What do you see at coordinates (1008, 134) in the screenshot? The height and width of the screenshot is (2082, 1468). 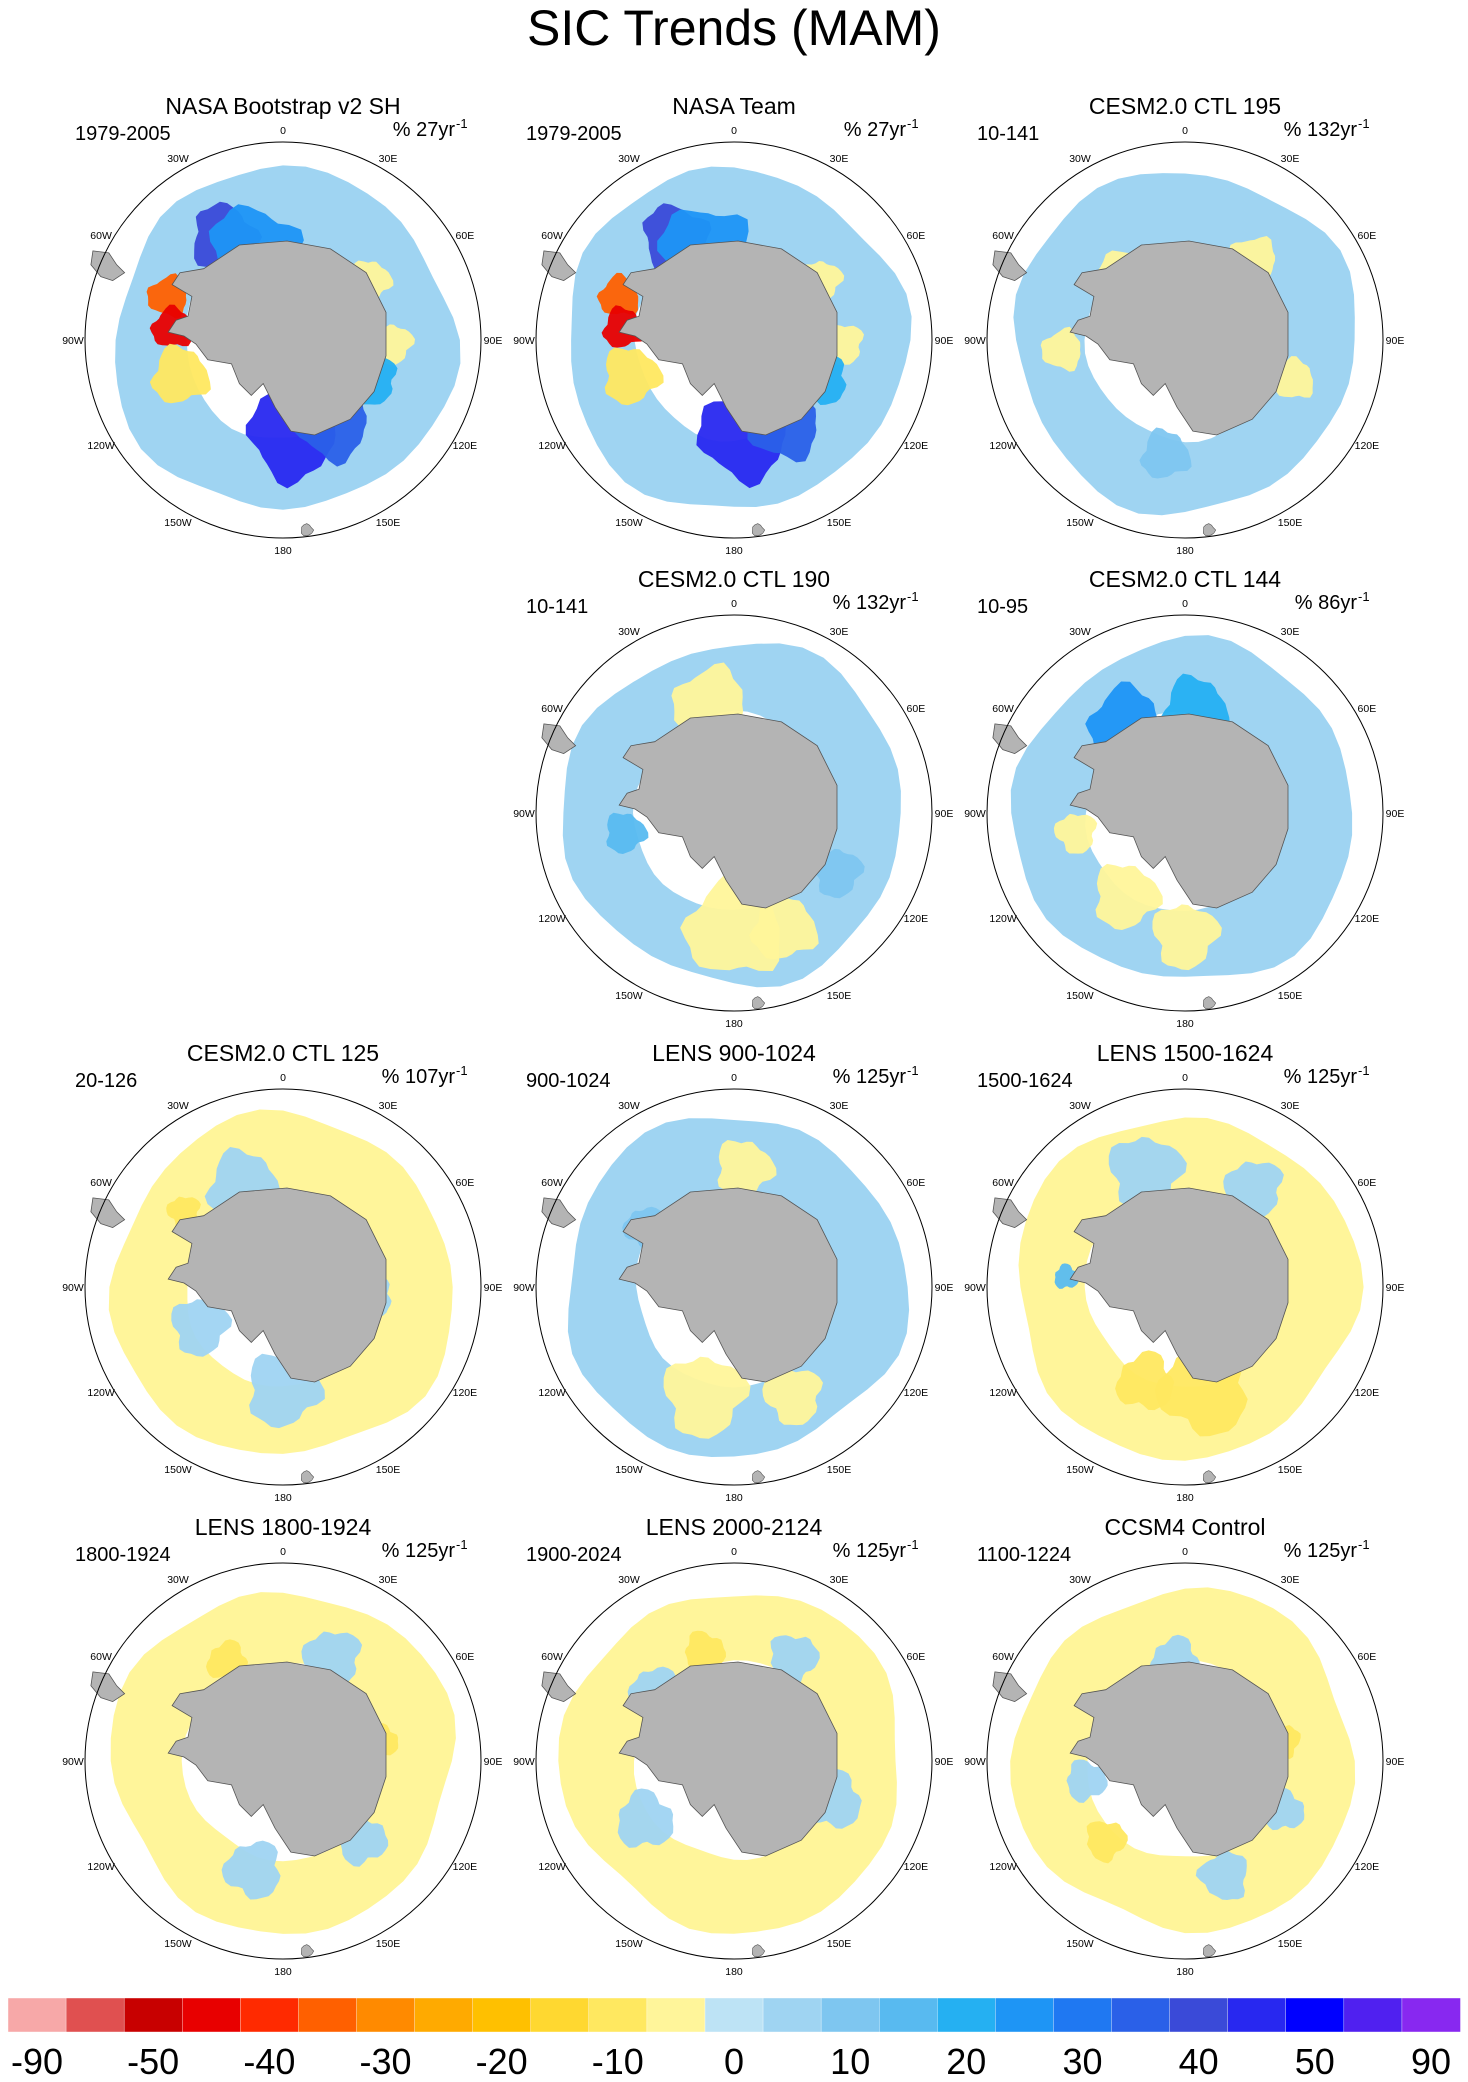 I see `panel-period: 10-141` at bounding box center [1008, 134].